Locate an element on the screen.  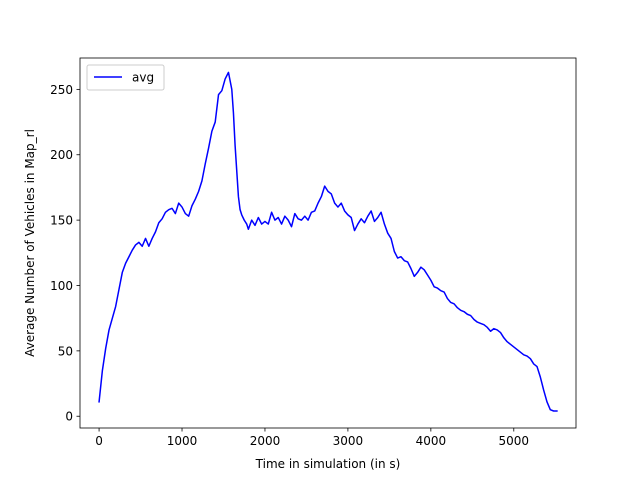
legend-box is located at coordinates (125, 77).